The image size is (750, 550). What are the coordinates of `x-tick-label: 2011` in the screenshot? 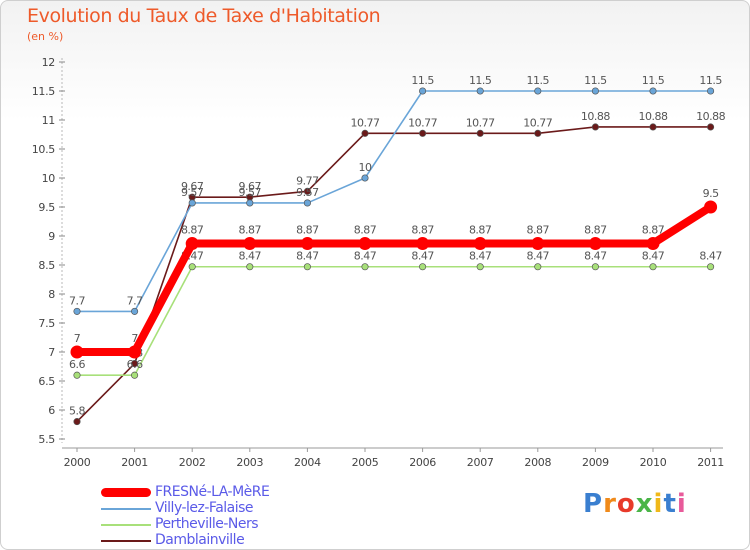 It's located at (710, 462).